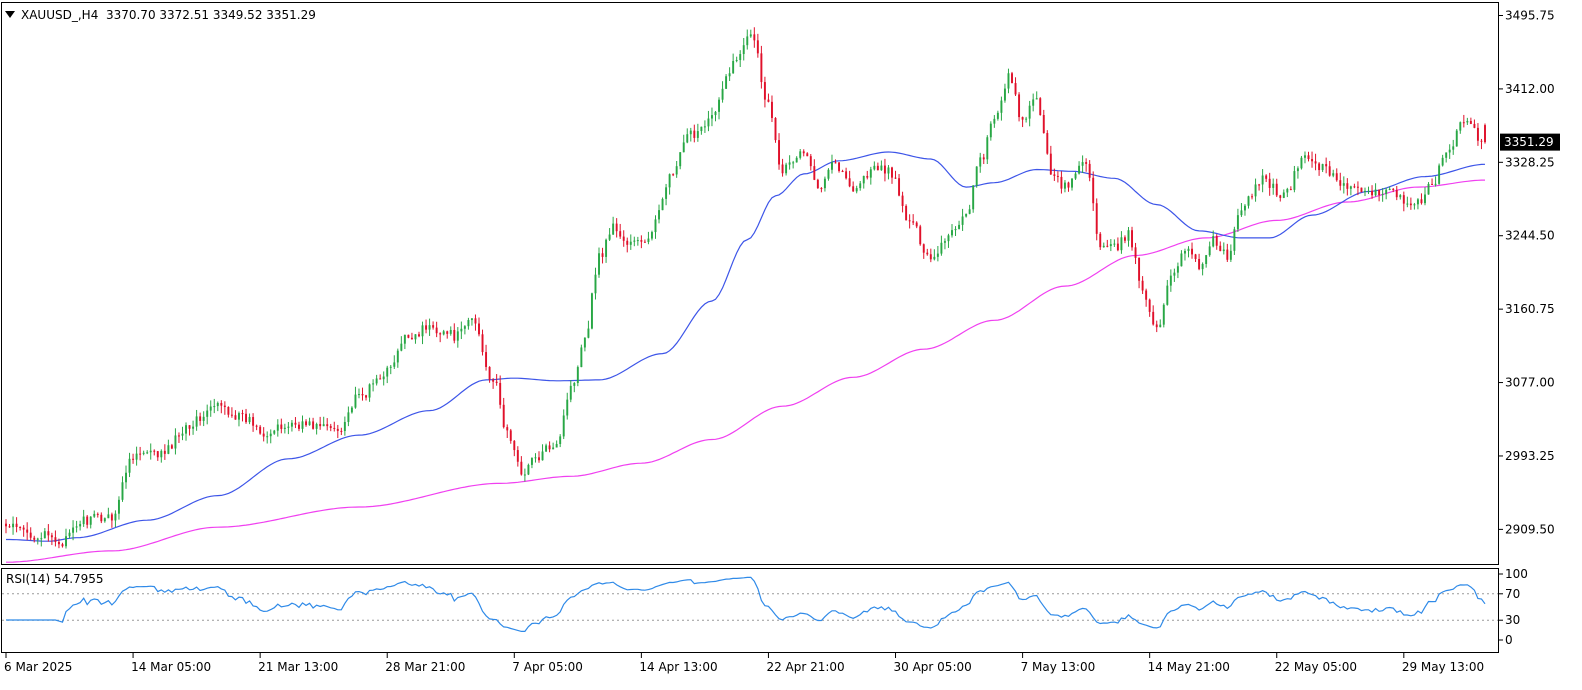 The width and height of the screenshot is (1582, 690). What do you see at coordinates (1530, 529) in the screenshot?
I see `price-tick-label: 2909.50` at bounding box center [1530, 529].